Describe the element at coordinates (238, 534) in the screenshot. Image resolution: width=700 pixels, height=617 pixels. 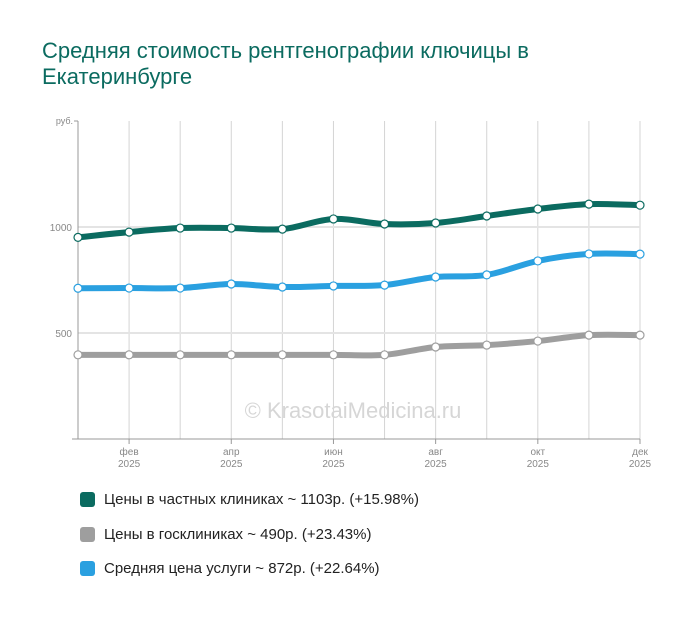
I see `legend-label: Цены в госклиниках ~ 490р. (+23.43%)` at that location.